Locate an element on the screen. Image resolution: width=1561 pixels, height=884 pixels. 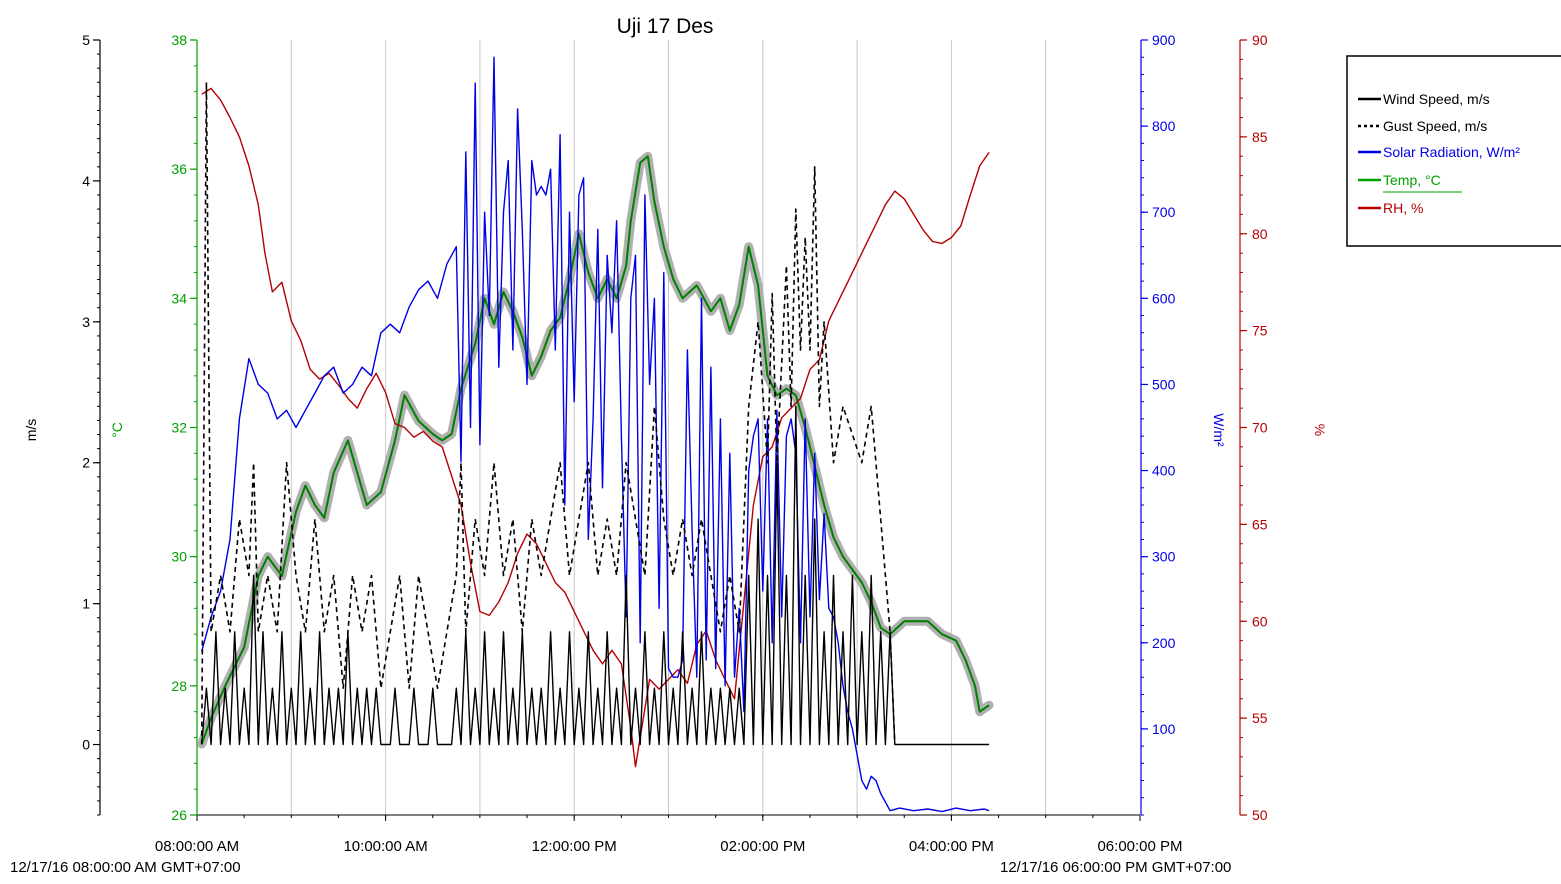
x-tick-label: 04:00:00 PM is located at coordinates (951, 846).